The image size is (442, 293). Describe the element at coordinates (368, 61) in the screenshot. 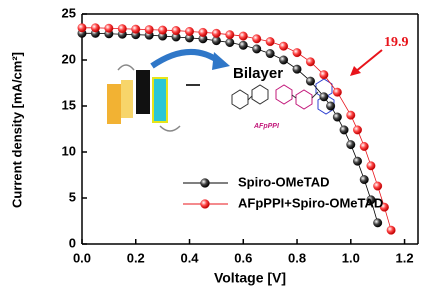

I see `annotation-arrow` at that location.